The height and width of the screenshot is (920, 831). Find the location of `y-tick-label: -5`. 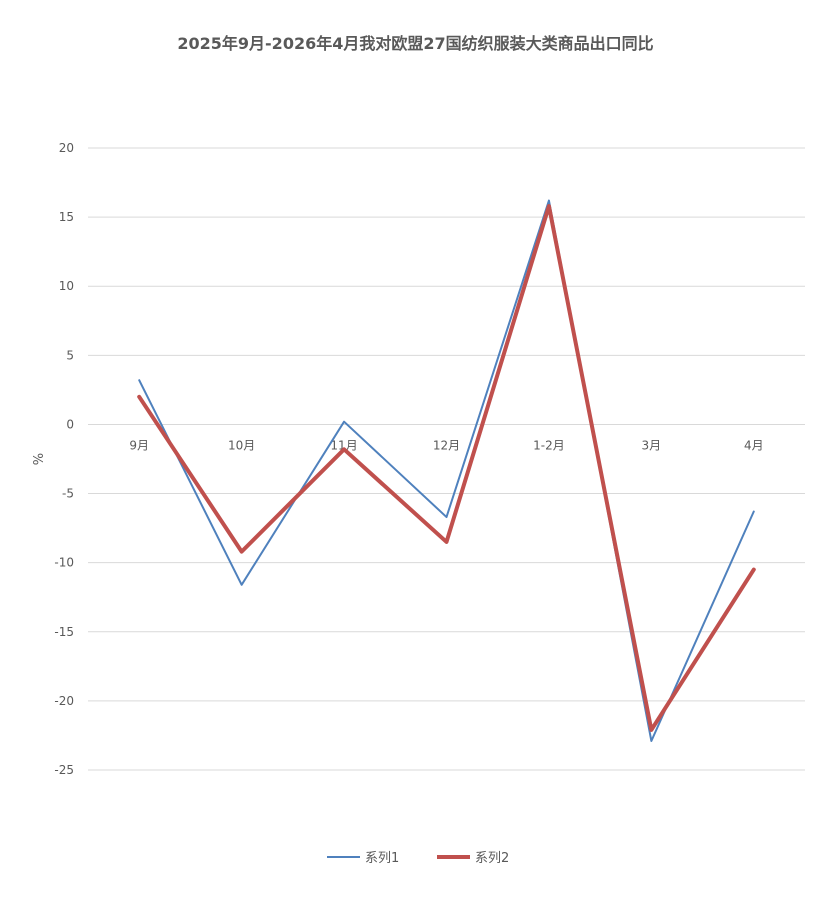

y-tick-label: -5 is located at coordinates (68, 494).